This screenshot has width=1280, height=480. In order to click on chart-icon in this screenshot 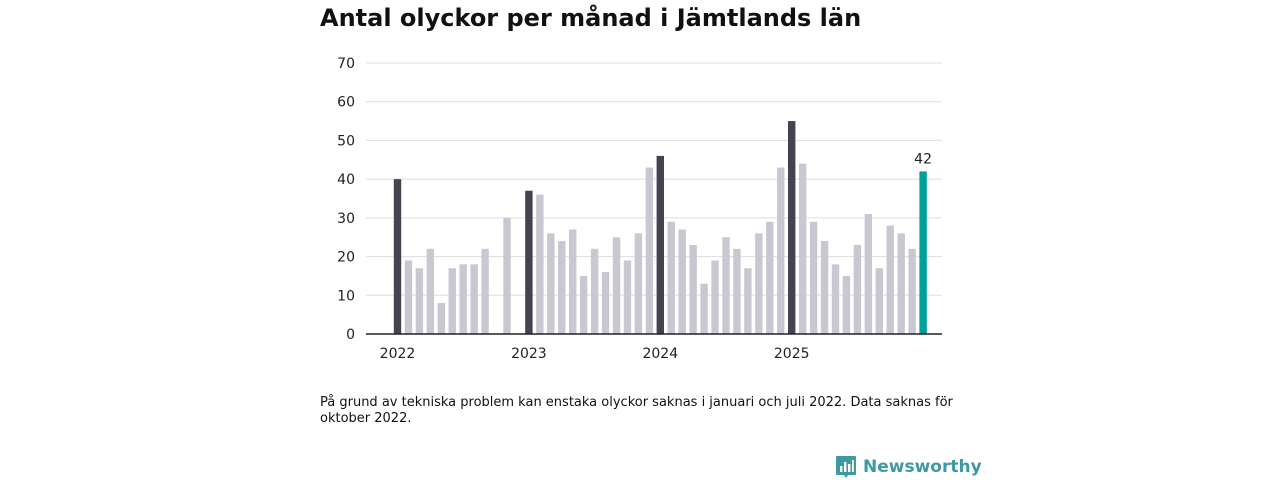, I will do `click(846, 467)`.